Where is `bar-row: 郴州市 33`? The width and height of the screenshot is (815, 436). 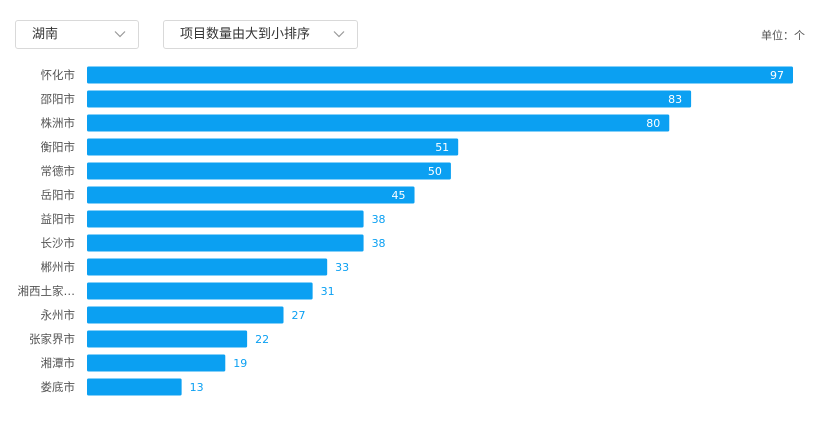
bar-row: 郴州市 33 is located at coordinates (195, 267).